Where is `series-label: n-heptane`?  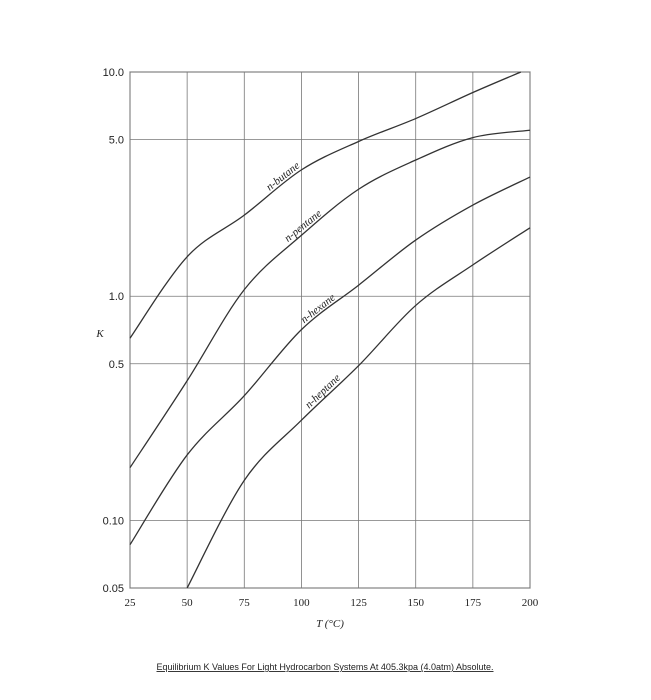 series-label: n-heptane is located at coordinates (323, 391).